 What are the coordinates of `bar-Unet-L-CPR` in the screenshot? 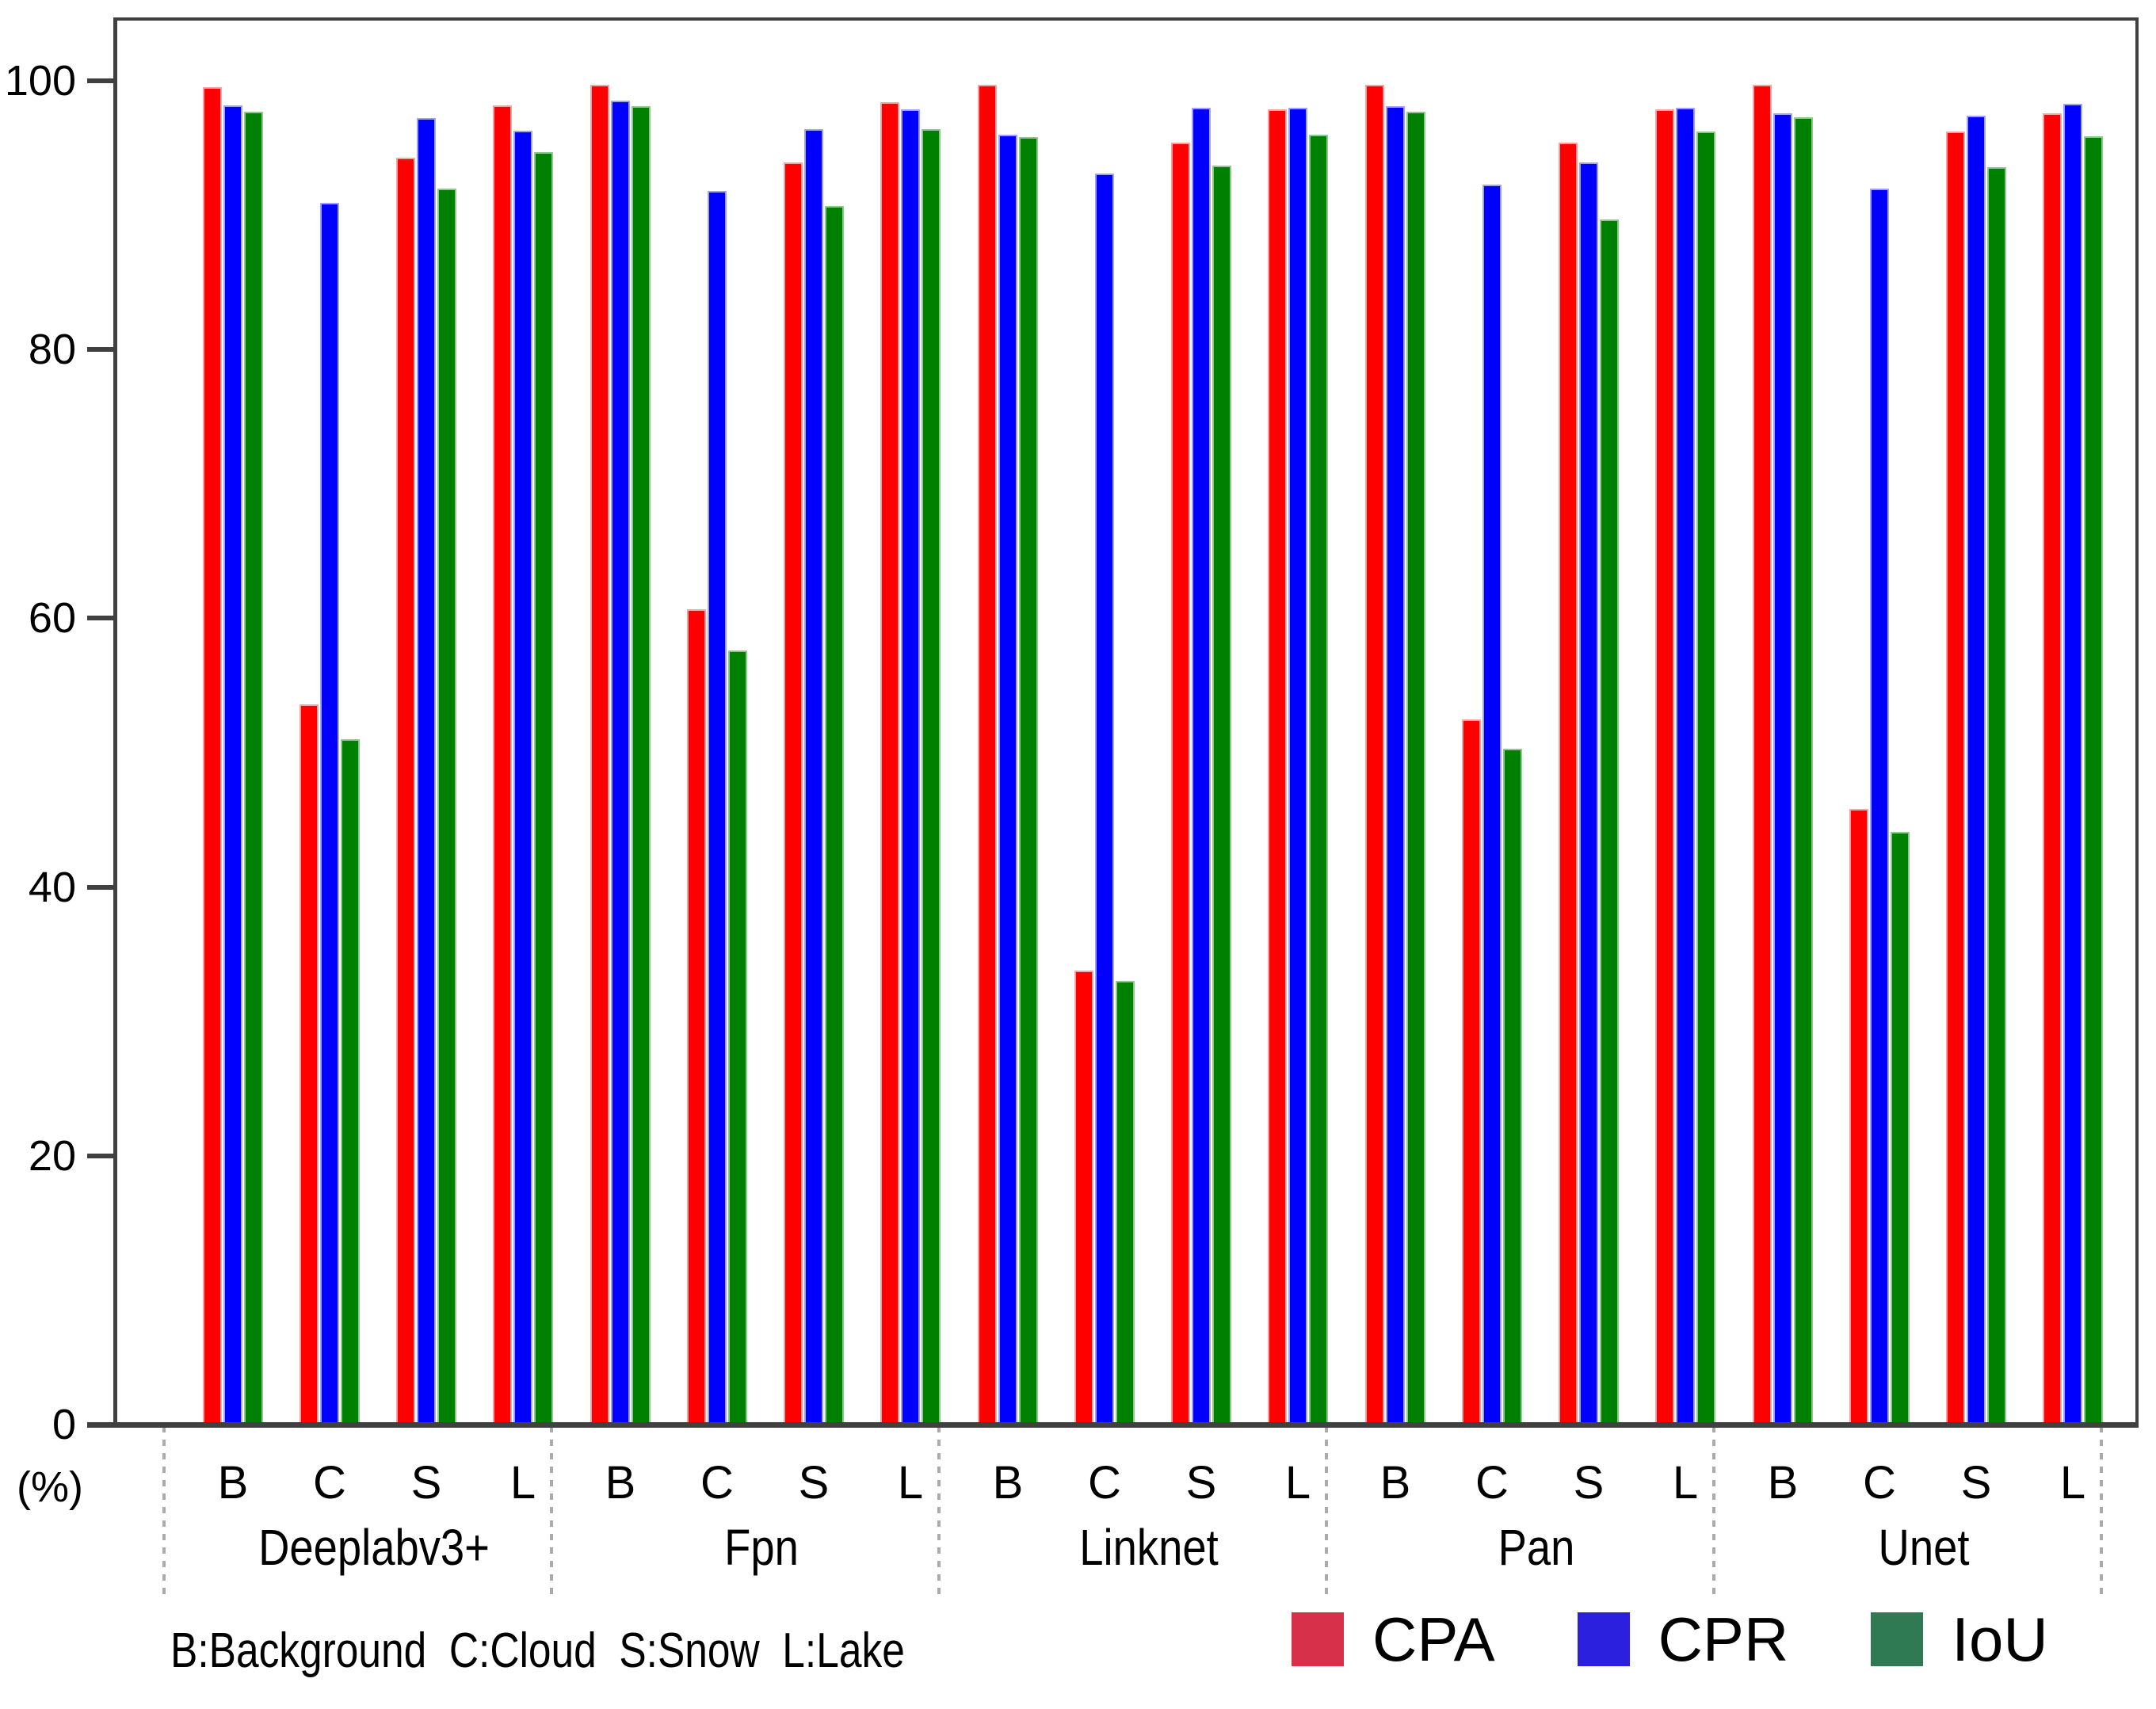 It's located at (2072, 765).